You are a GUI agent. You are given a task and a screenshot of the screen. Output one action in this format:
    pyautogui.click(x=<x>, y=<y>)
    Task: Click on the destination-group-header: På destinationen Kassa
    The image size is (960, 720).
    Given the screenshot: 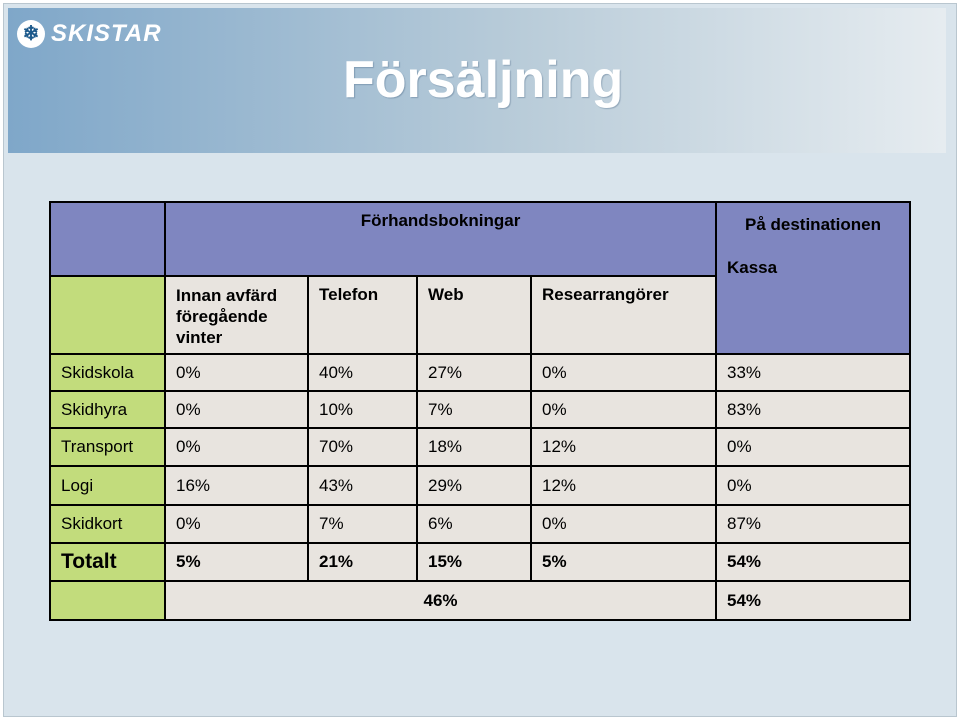 What is the action you would take?
    pyautogui.click(x=813, y=278)
    